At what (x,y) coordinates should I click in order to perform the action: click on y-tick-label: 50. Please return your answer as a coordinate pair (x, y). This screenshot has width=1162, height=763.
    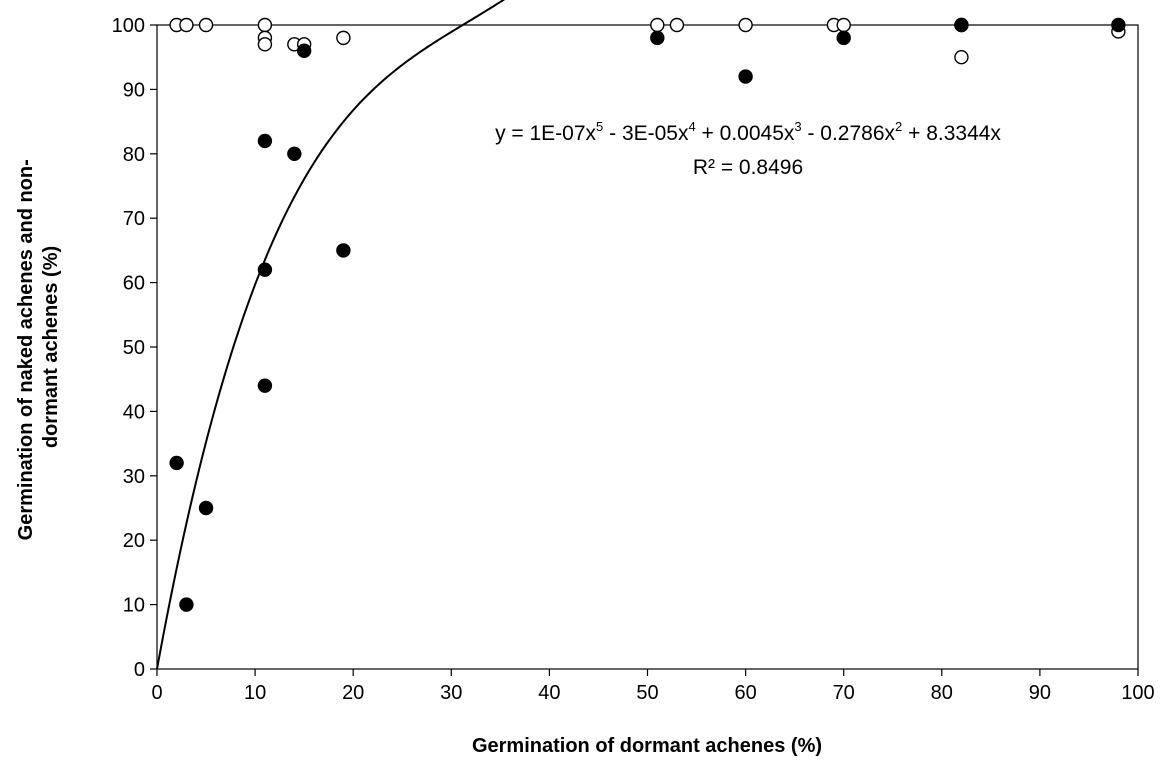
    Looking at the image, I should click on (134, 348).